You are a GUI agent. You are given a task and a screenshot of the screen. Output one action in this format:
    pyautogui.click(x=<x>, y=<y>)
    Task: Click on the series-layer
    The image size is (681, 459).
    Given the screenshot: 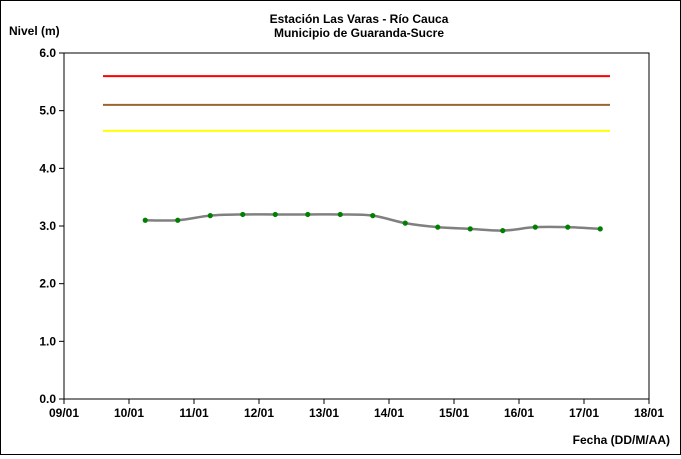 What is the action you would take?
    pyautogui.click(x=372, y=222)
    